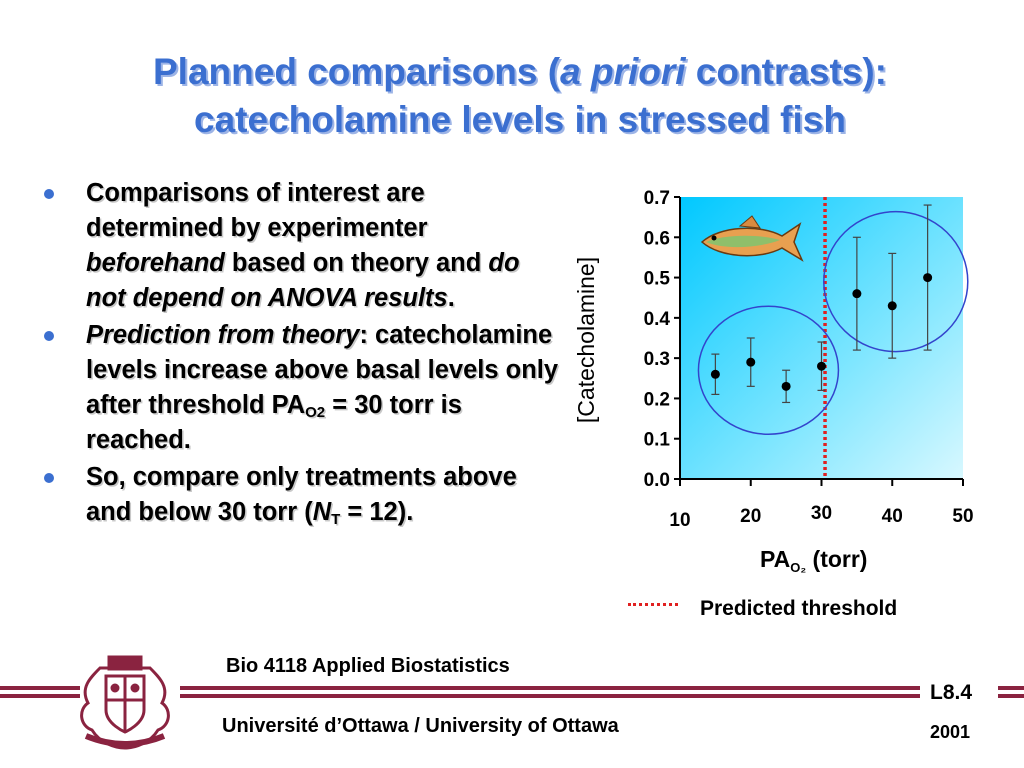 The height and width of the screenshot is (768, 1024). Describe the element at coordinates (657, 399) in the screenshot. I see `y-tick-label: 0.2` at that location.